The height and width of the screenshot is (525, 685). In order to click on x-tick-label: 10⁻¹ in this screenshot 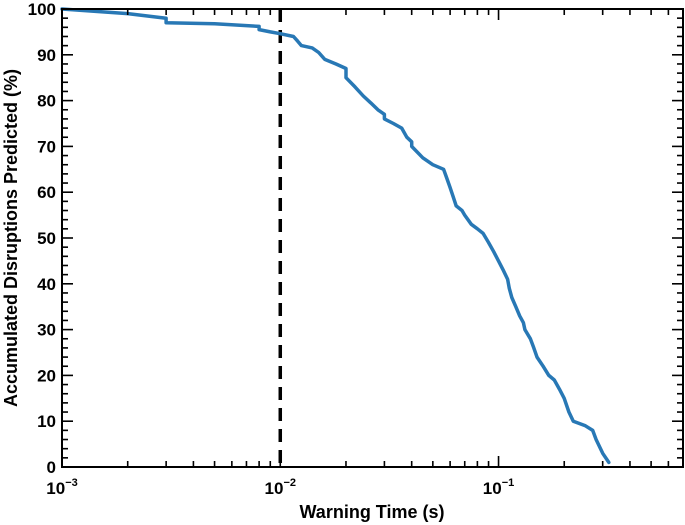, I will do `click(498, 487)`.